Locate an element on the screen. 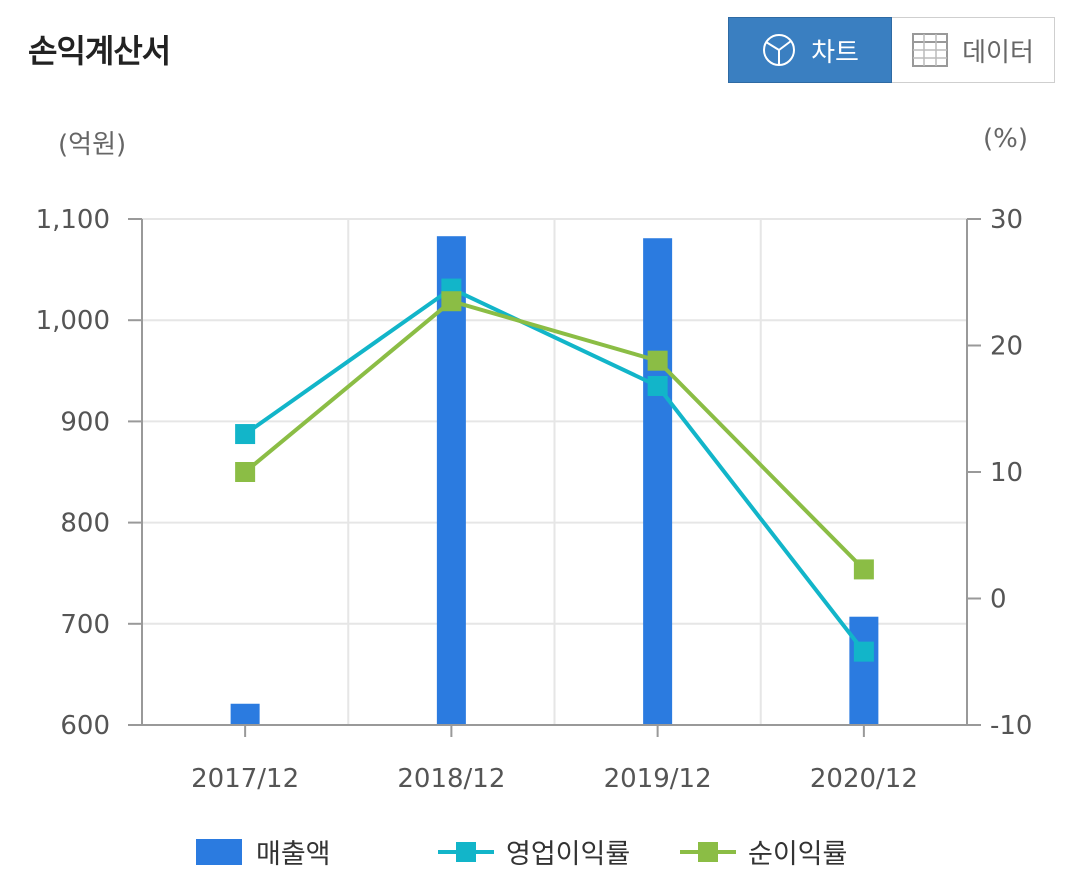 The height and width of the screenshot is (883, 1080). x-tick-label: 2017/12 is located at coordinates (245, 779).